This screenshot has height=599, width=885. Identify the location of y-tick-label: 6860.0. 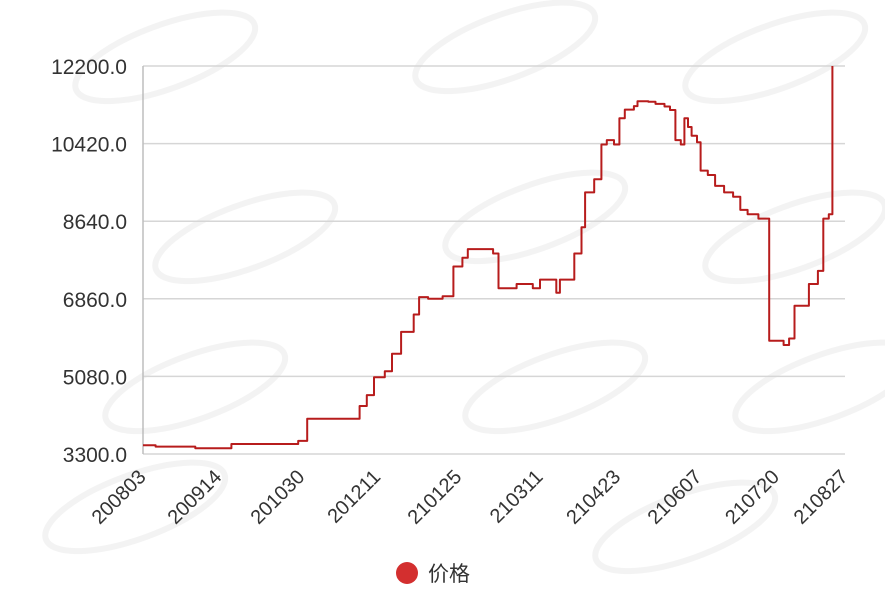
(95, 300).